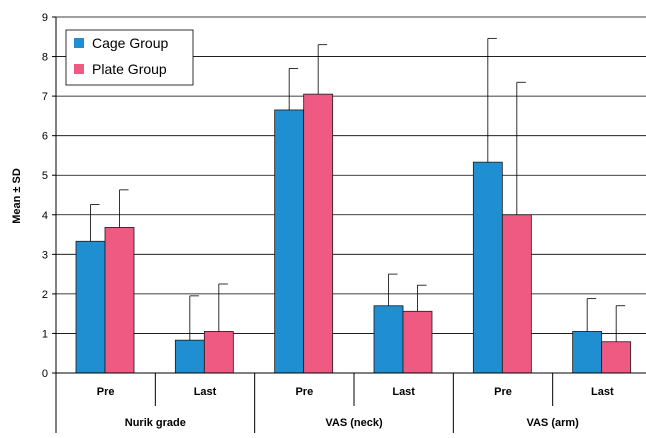 The height and width of the screenshot is (438, 646). I want to click on group-label: VAS (arm), so click(552, 423).